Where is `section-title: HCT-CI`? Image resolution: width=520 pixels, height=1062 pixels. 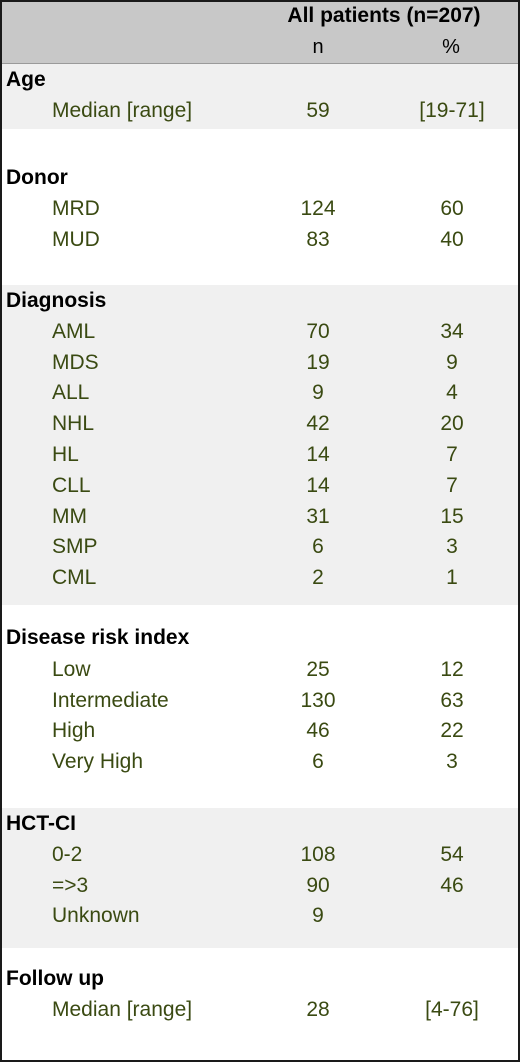 section-title: HCT-CI is located at coordinates (41, 823).